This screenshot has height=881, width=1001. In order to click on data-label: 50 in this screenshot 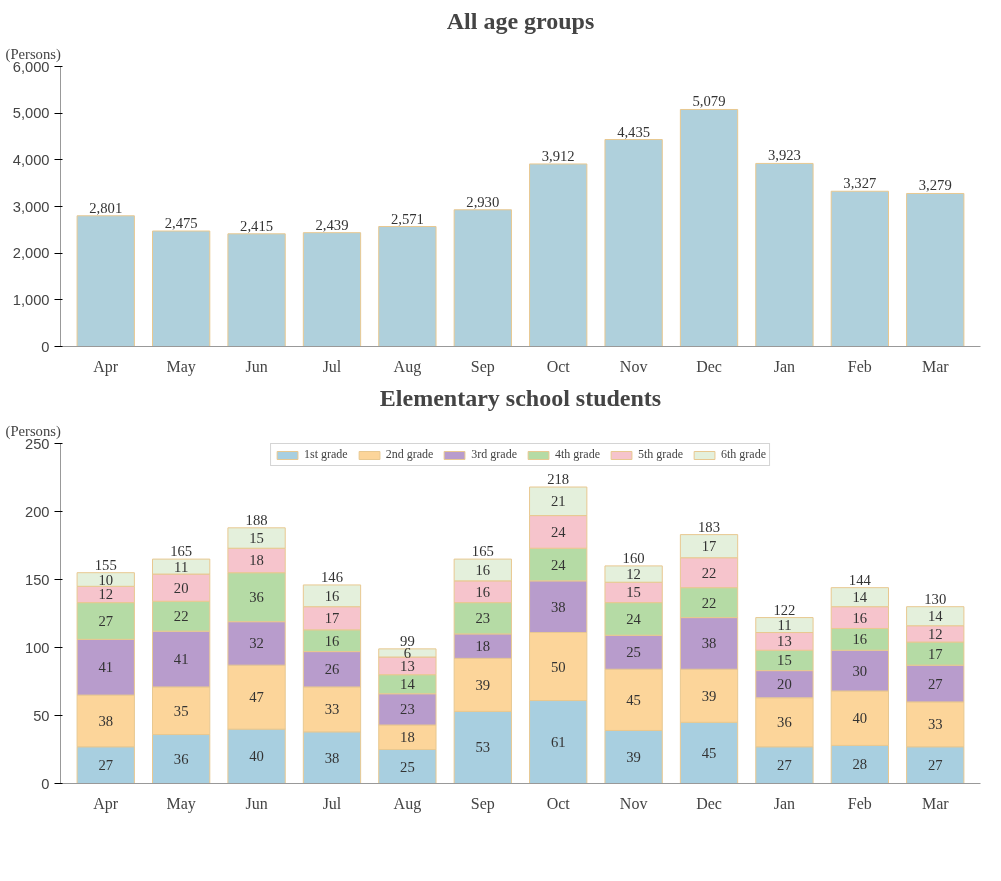, I will do `click(558, 666)`.